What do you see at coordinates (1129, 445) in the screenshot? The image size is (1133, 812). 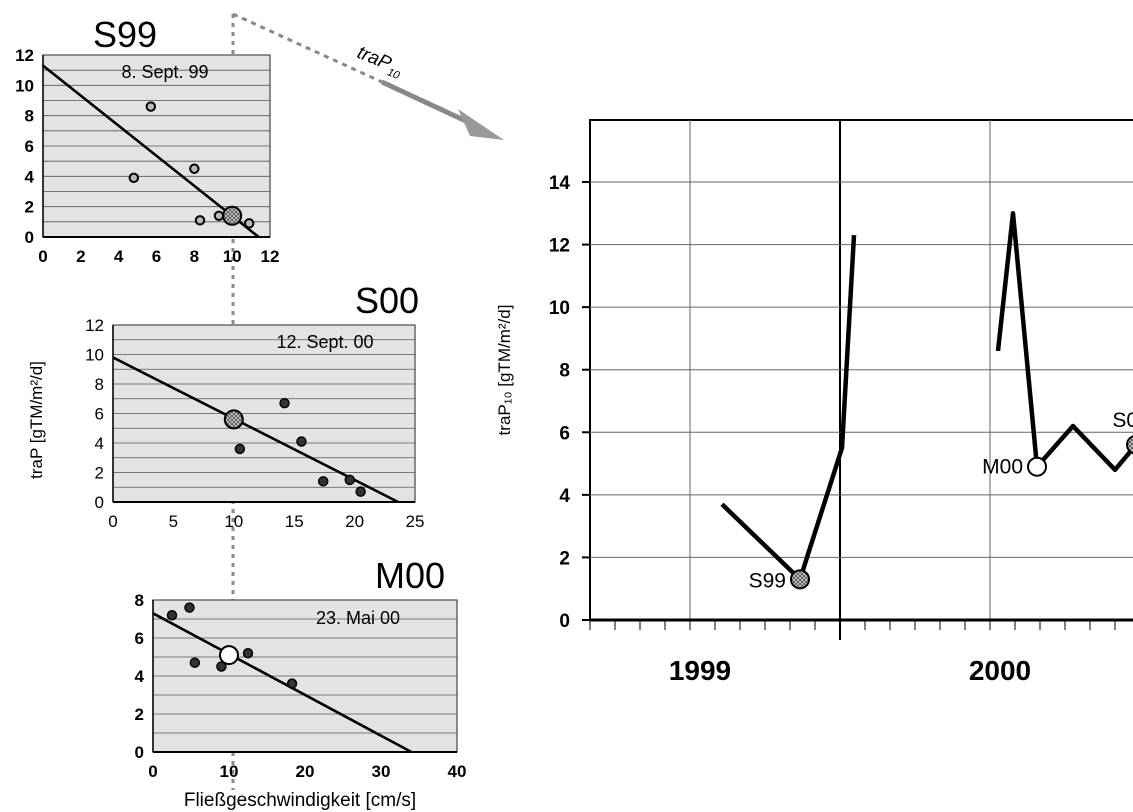 I see `marker-s00` at bounding box center [1129, 445].